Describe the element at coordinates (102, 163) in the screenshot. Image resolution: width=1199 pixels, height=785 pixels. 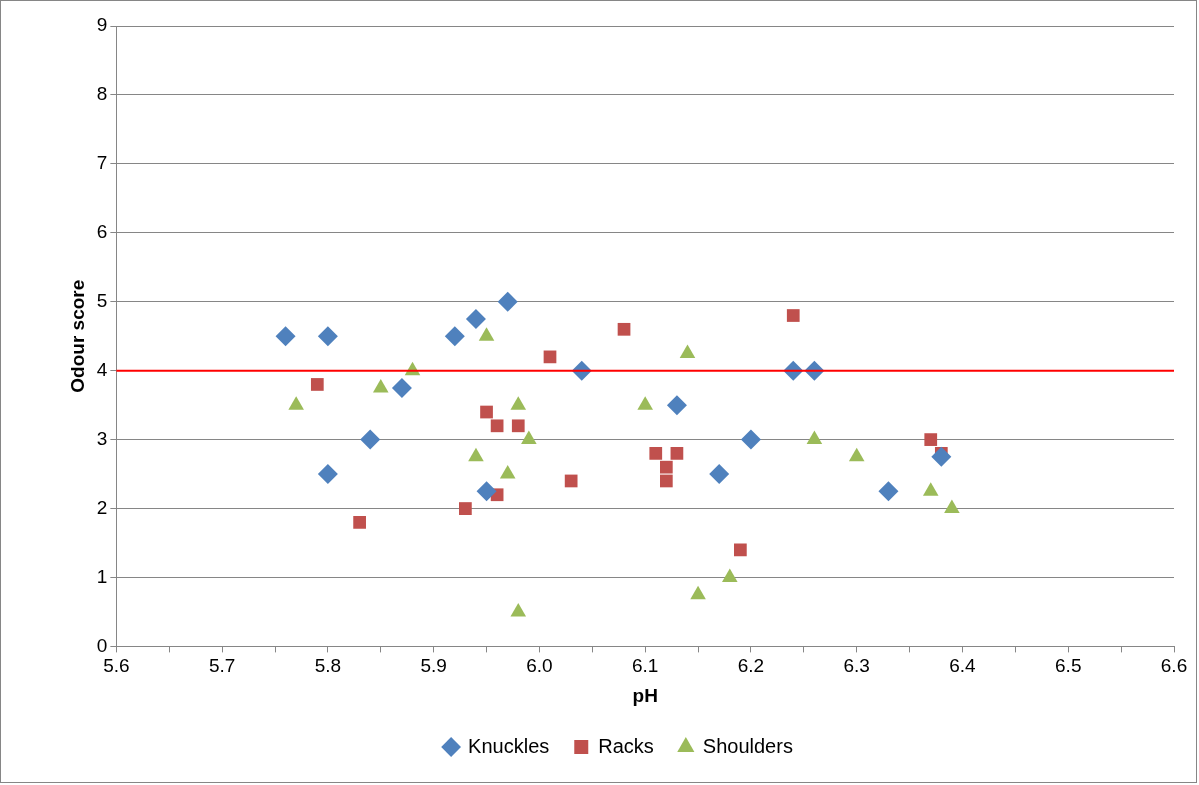
I see `y-tick-label: 7` at that location.